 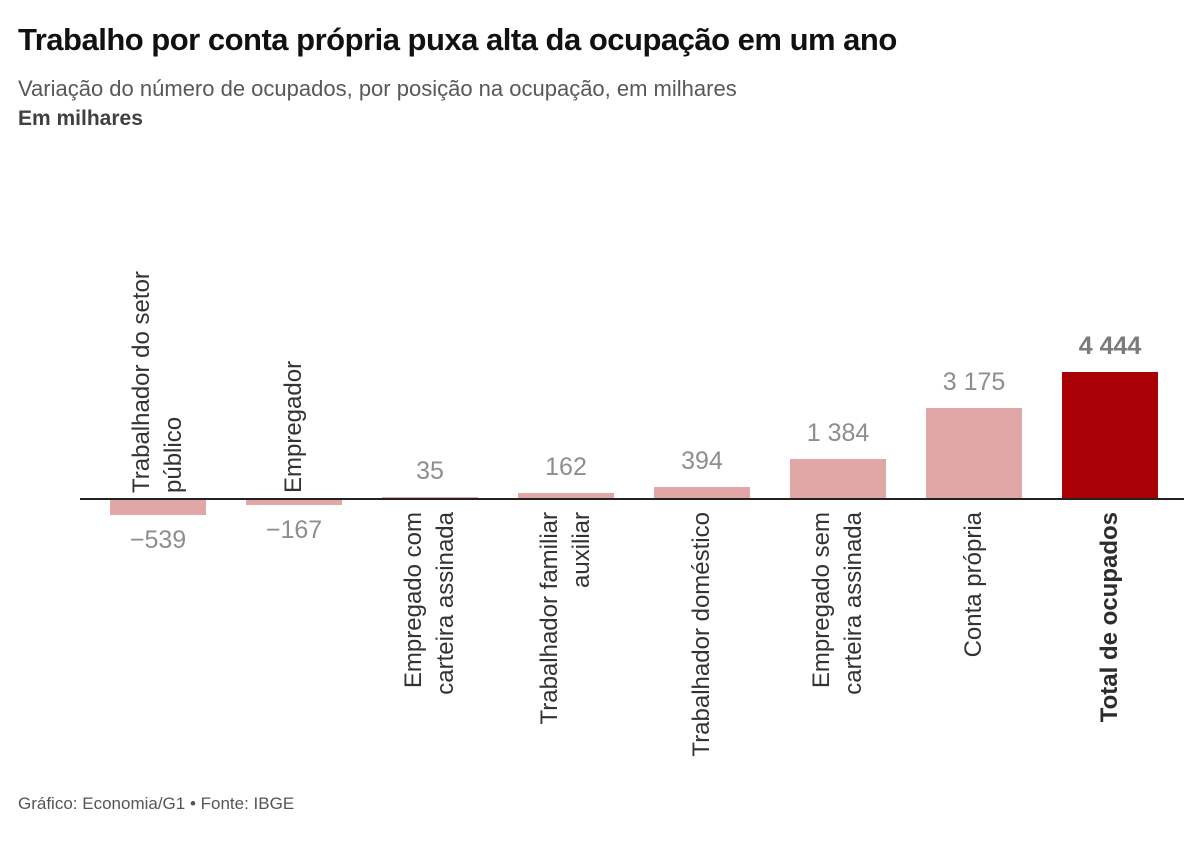 I want to click on bar-category-label: Empregado sem carteira assinada, so click(x=837, y=603).